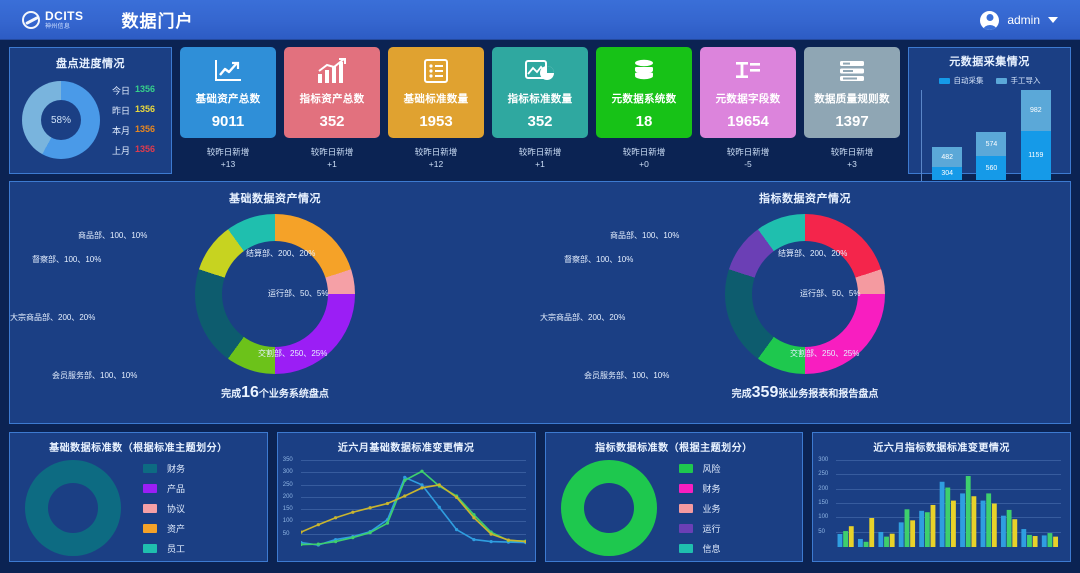  I want to click on standard-legend-item: 产品, so click(202, 488).